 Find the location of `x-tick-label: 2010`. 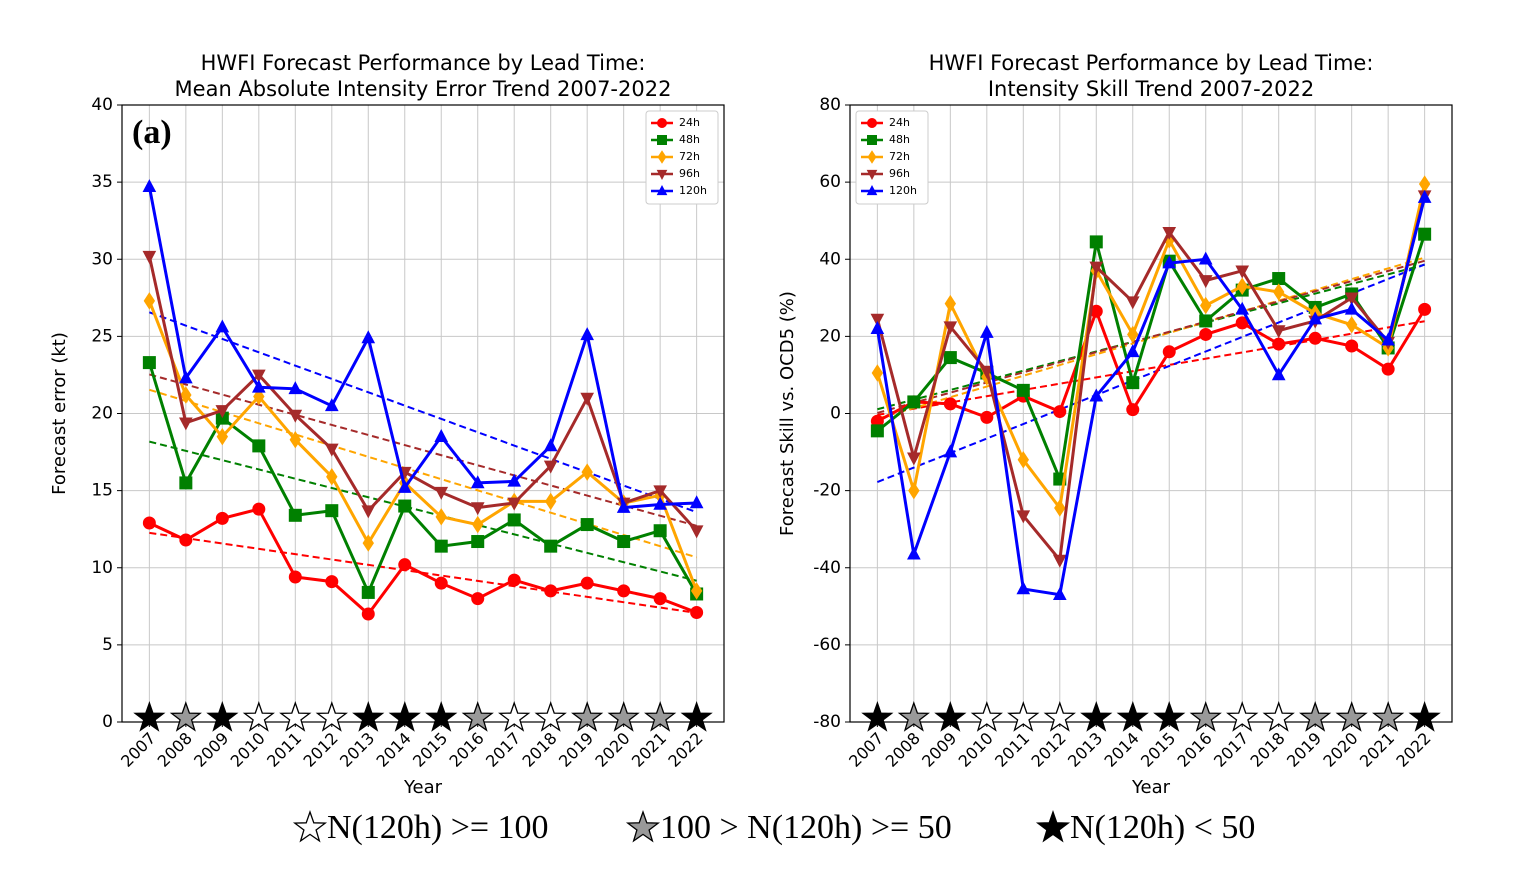

x-tick-label: 2010 is located at coordinates (248, 750).